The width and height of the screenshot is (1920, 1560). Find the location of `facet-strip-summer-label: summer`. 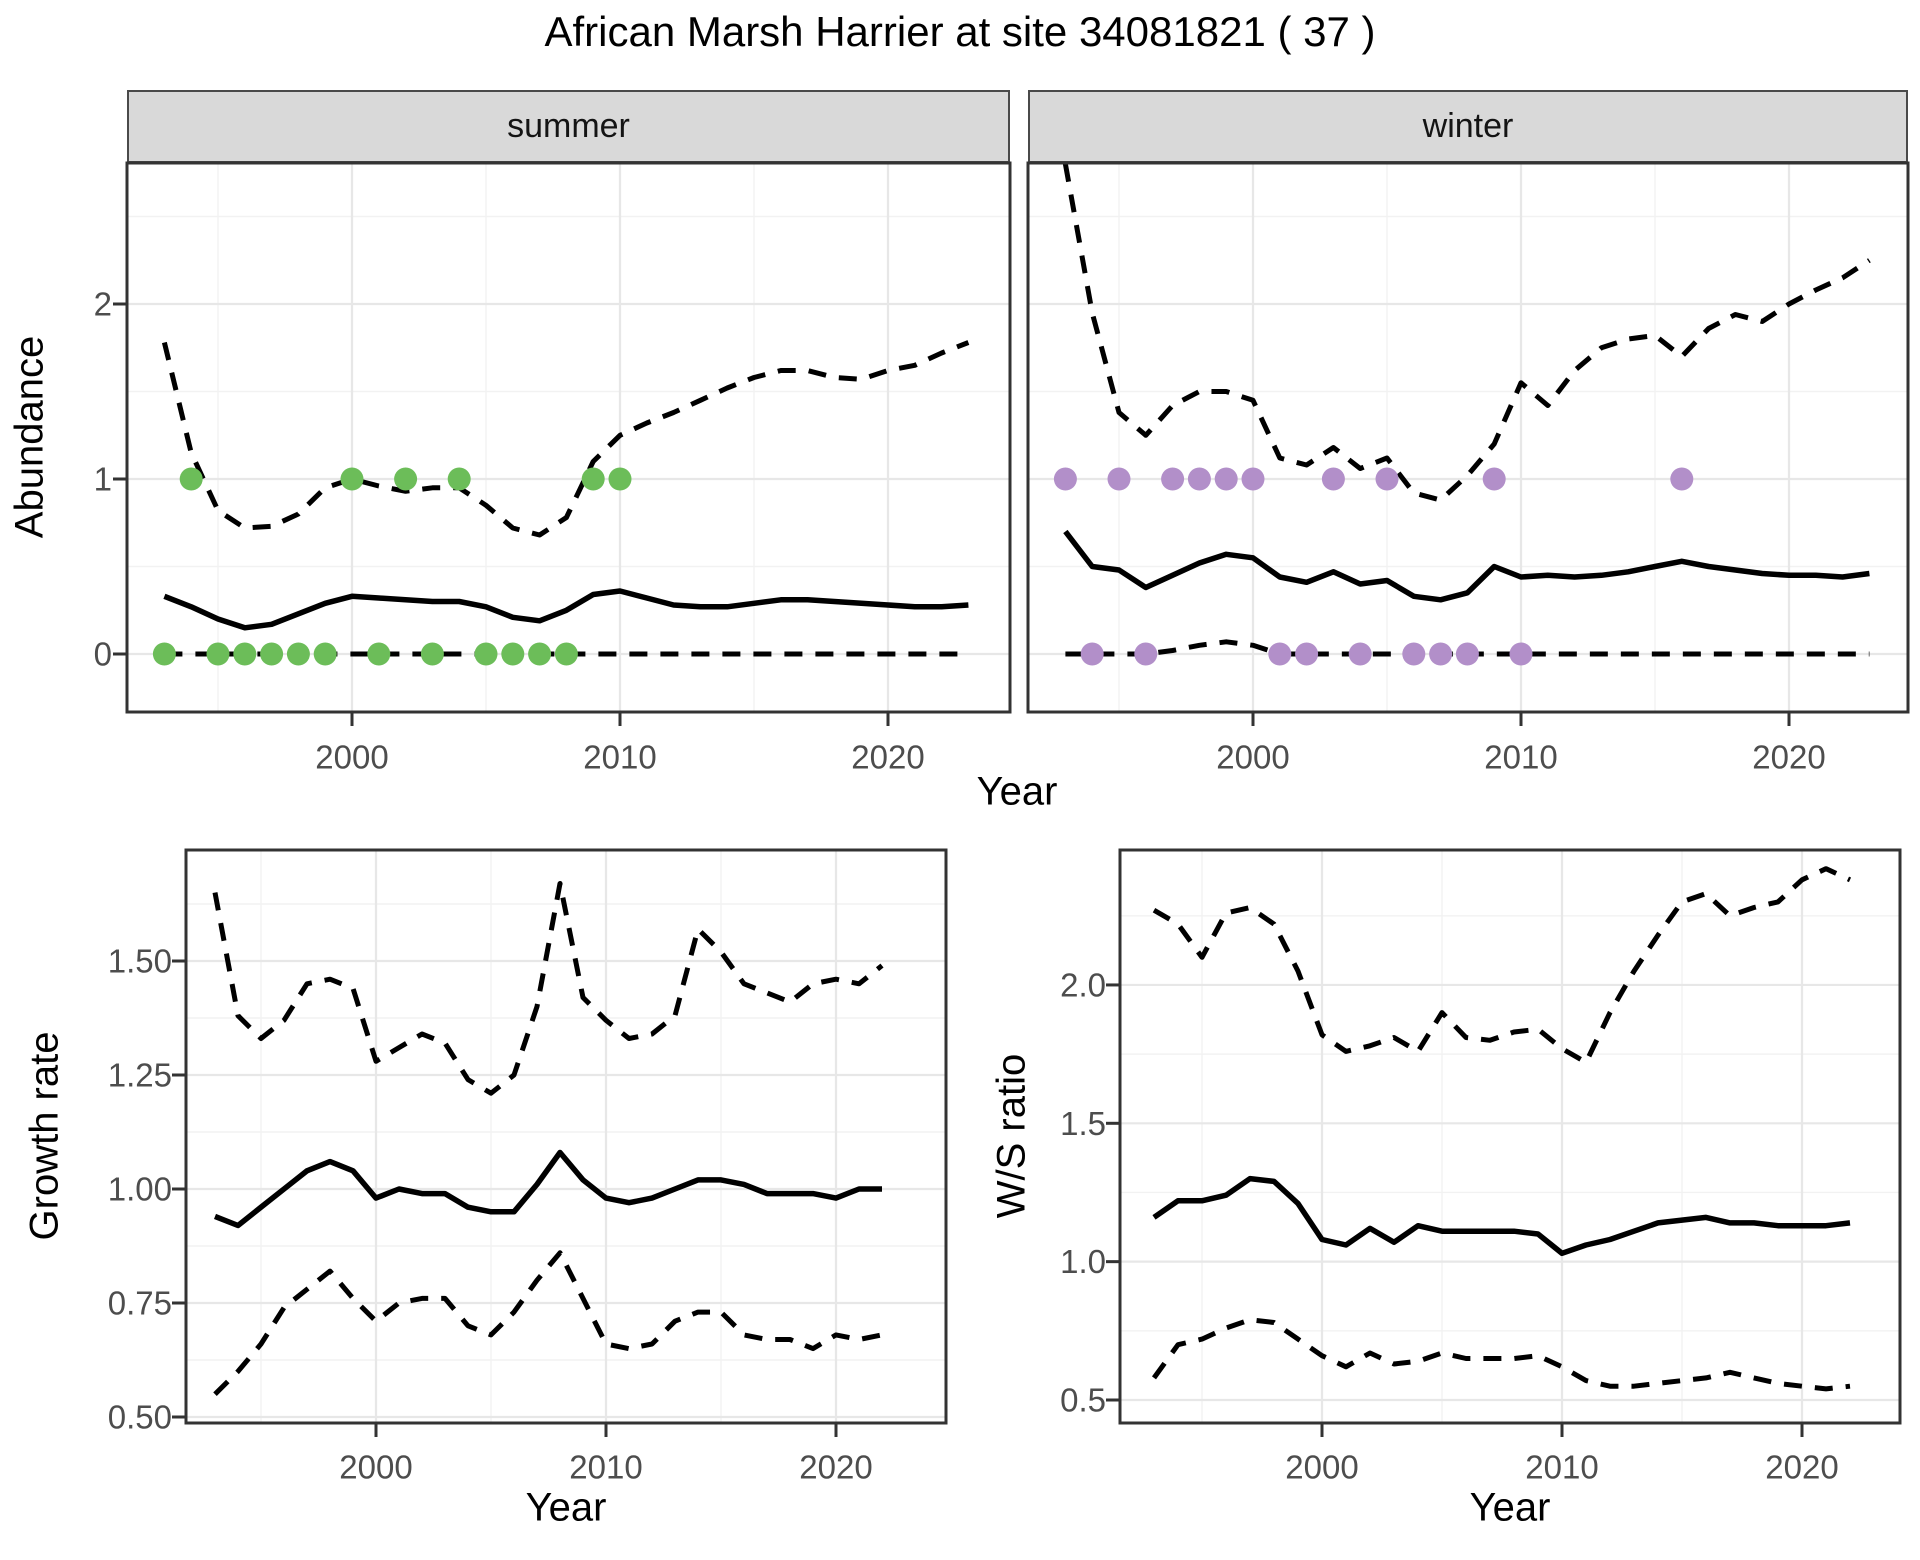

facet-strip-summer-label: summer is located at coordinates (568, 126).